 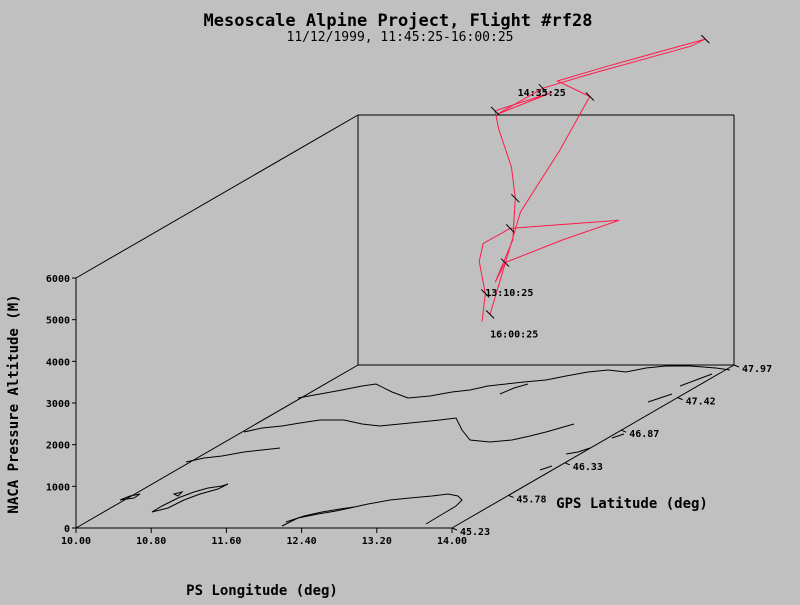 What do you see at coordinates (644, 434) in the screenshot?
I see `y-tick-label: 46.87` at bounding box center [644, 434].